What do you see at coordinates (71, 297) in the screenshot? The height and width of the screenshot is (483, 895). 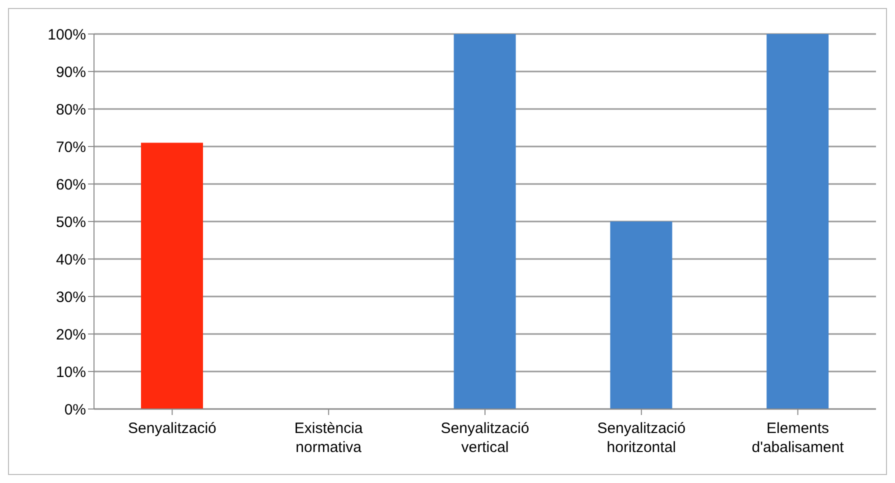 I see `y-tick-label: 30%` at bounding box center [71, 297].